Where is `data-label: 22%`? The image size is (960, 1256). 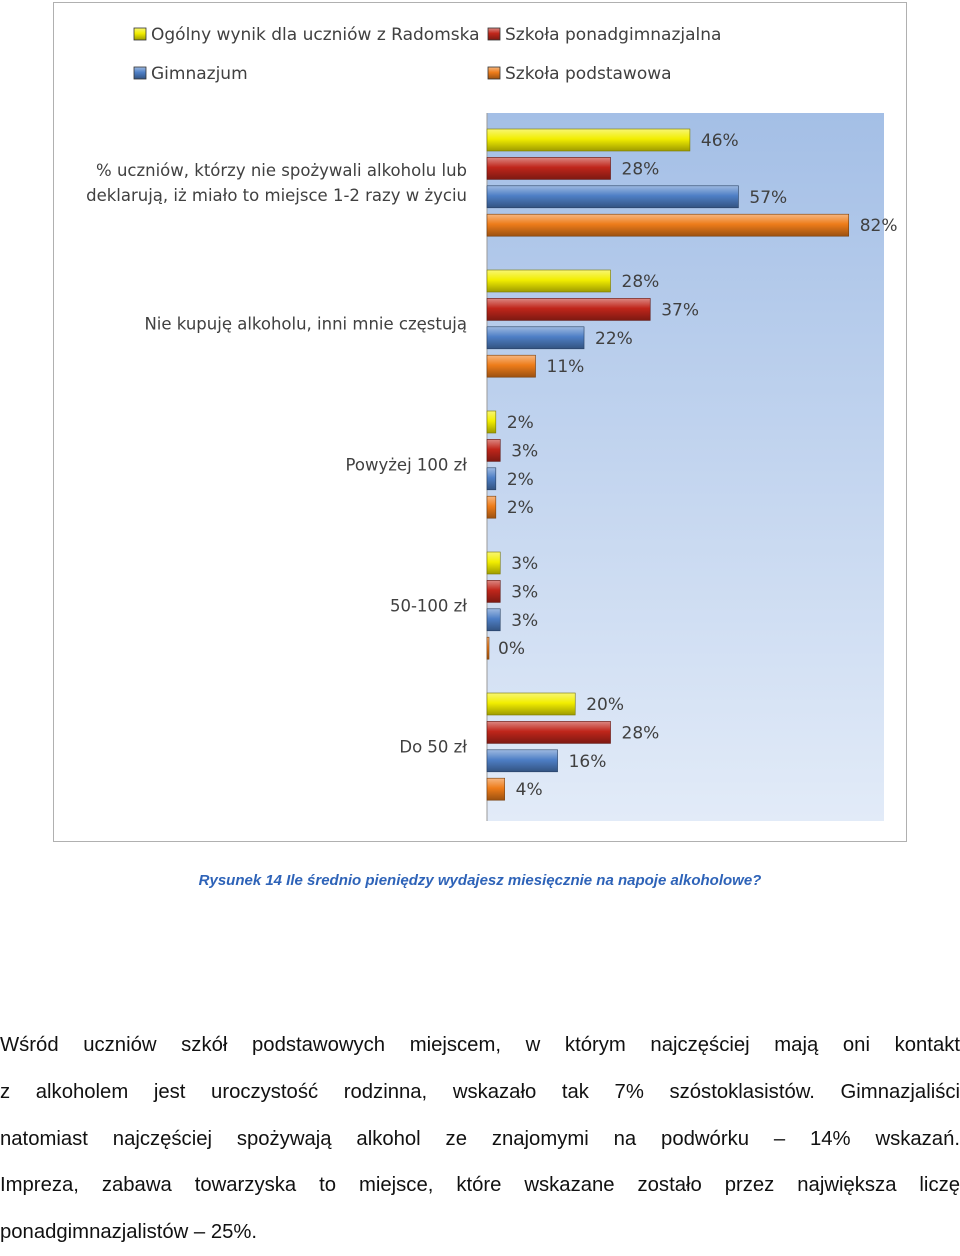 data-label: 22% is located at coordinates (614, 339).